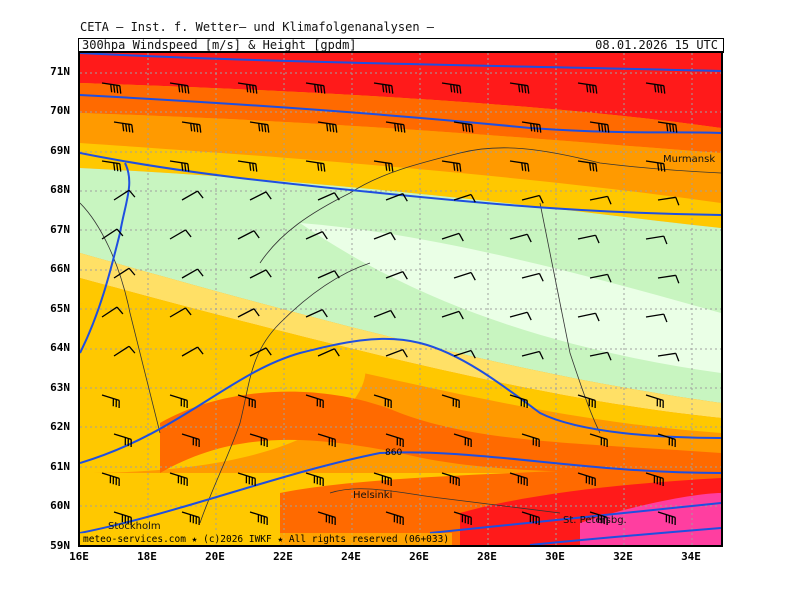 This screenshot has width=800, height=600. Describe the element at coordinates (60, 387) in the screenshot. I see `lat-label-63n: 63N` at that location.